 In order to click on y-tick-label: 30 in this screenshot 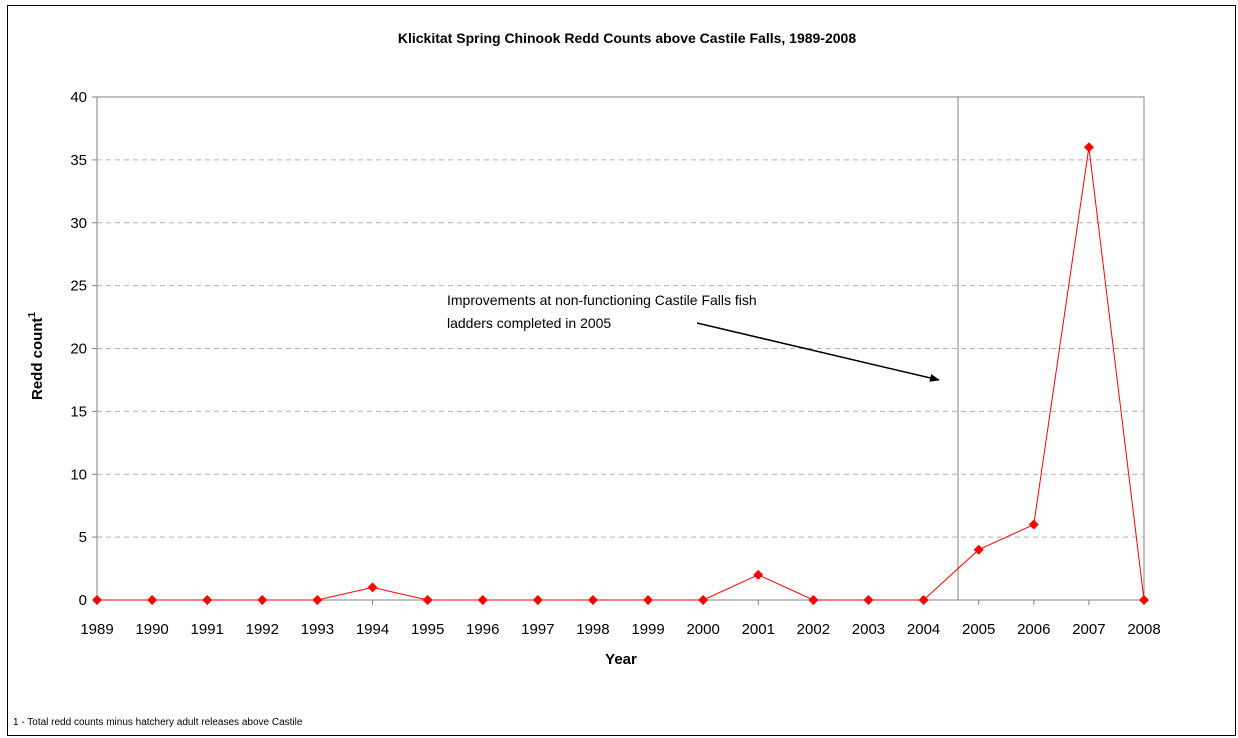, I will do `click(78, 223)`.